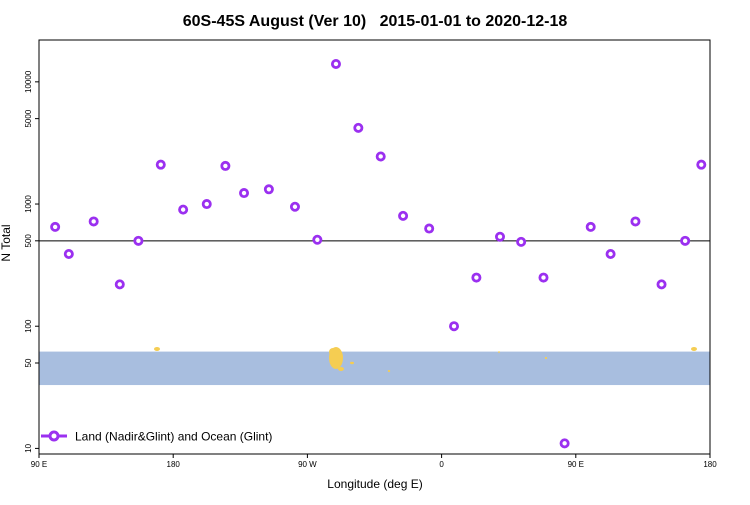 The width and height of the screenshot is (750, 505). Describe the element at coordinates (28, 81) in the screenshot. I see `y-tick-label: 10000` at that location.